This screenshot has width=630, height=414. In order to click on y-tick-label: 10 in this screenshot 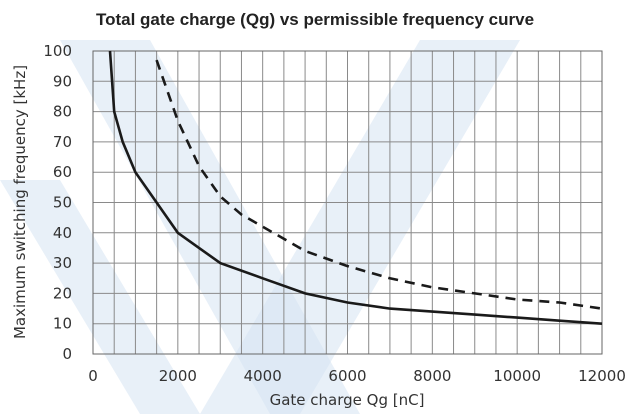, I will do `click(62, 324)`.